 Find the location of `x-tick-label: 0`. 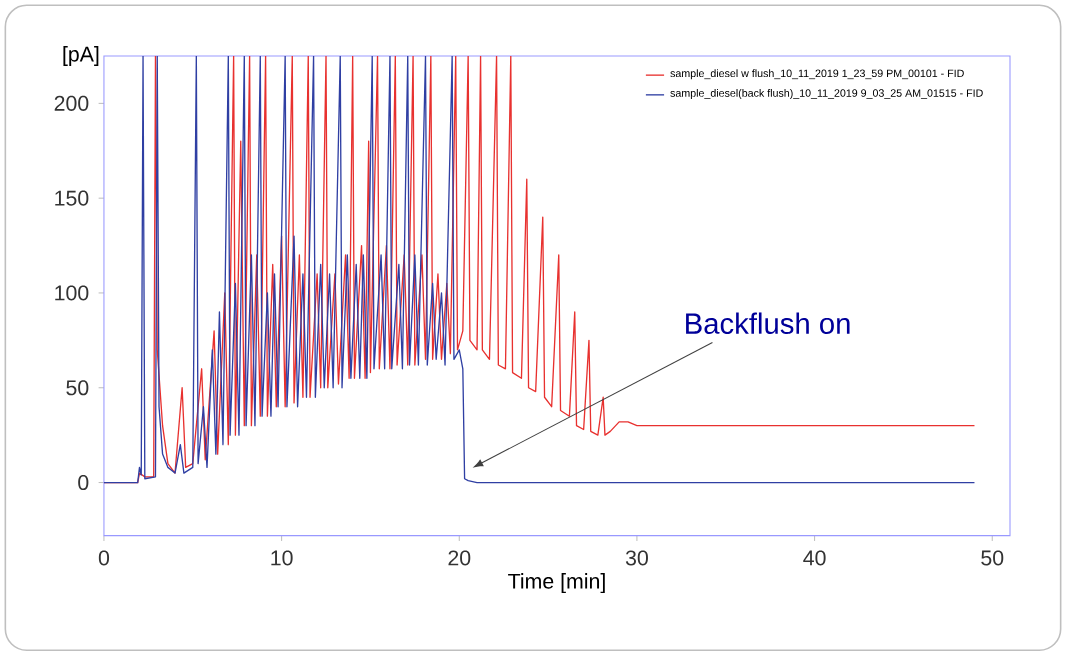

x-tick-label: 0 is located at coordinates (104, 558).